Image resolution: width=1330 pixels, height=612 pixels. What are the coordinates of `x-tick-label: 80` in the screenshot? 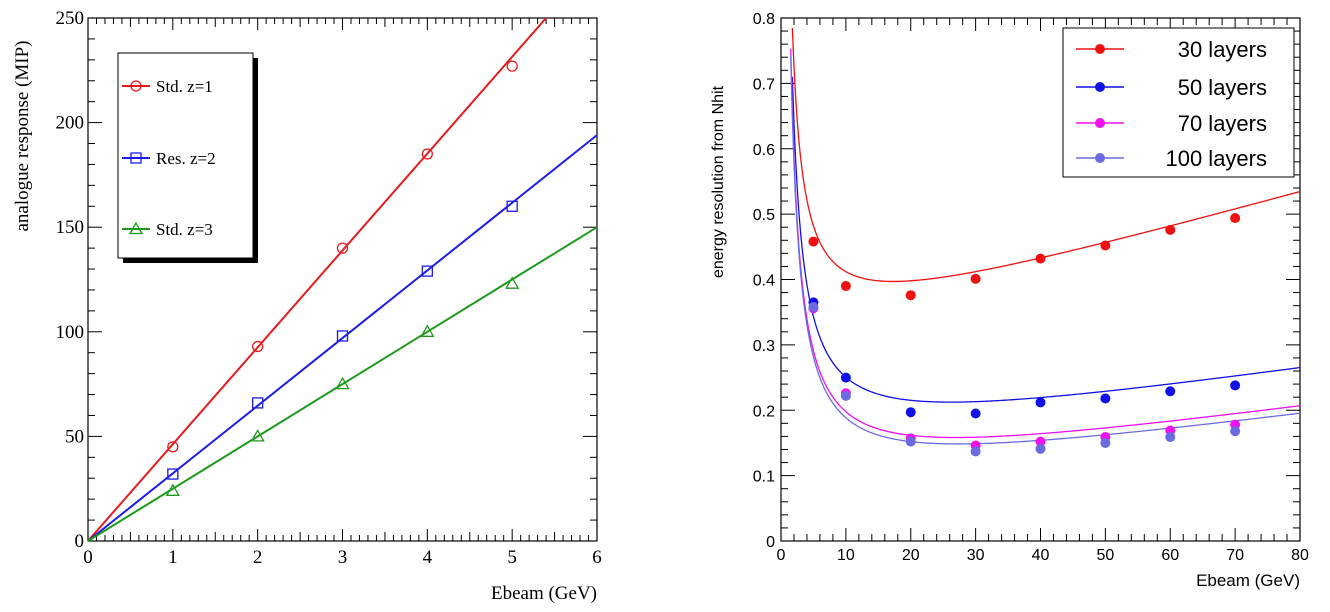 It's located at (1300, 555).